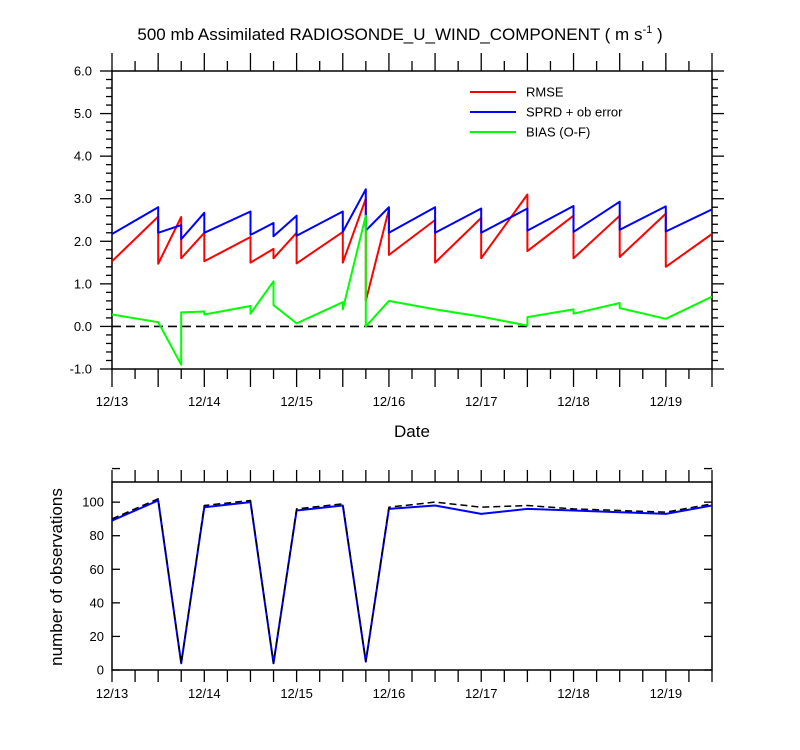 Image resolution: width=800 pixels, height=750 pixels. I want to click on legend-label: RMSE, so click(545, 92).